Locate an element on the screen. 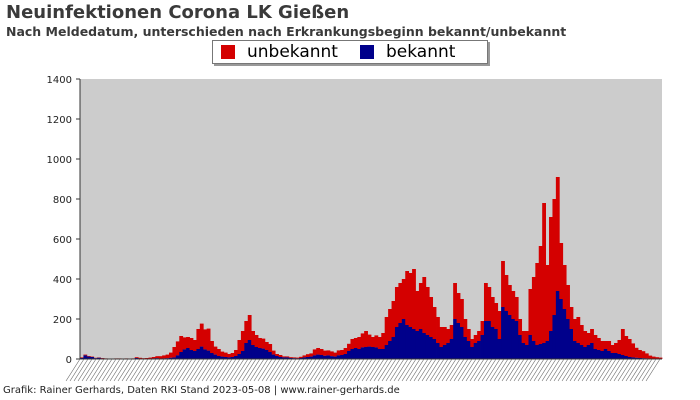 This screenshot has width=700, height=400. legend-entry-unbekannt: unbekannt is located at coordinates (279, 52).